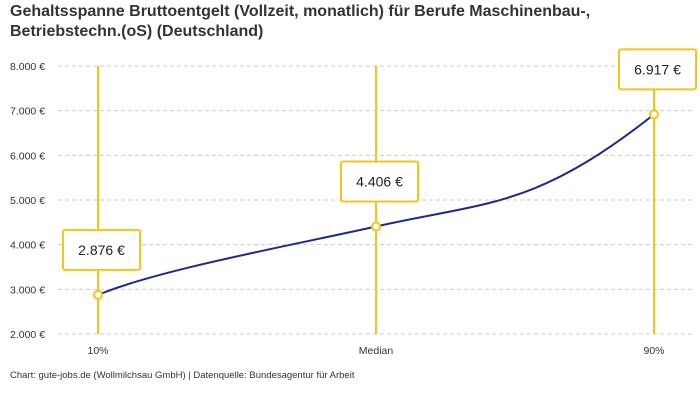 The width and height of the screenshot is (700, 400). Describe the element at coordinates (376, 351) in the screenshot. I see `x-tick-label: Median` at that location.